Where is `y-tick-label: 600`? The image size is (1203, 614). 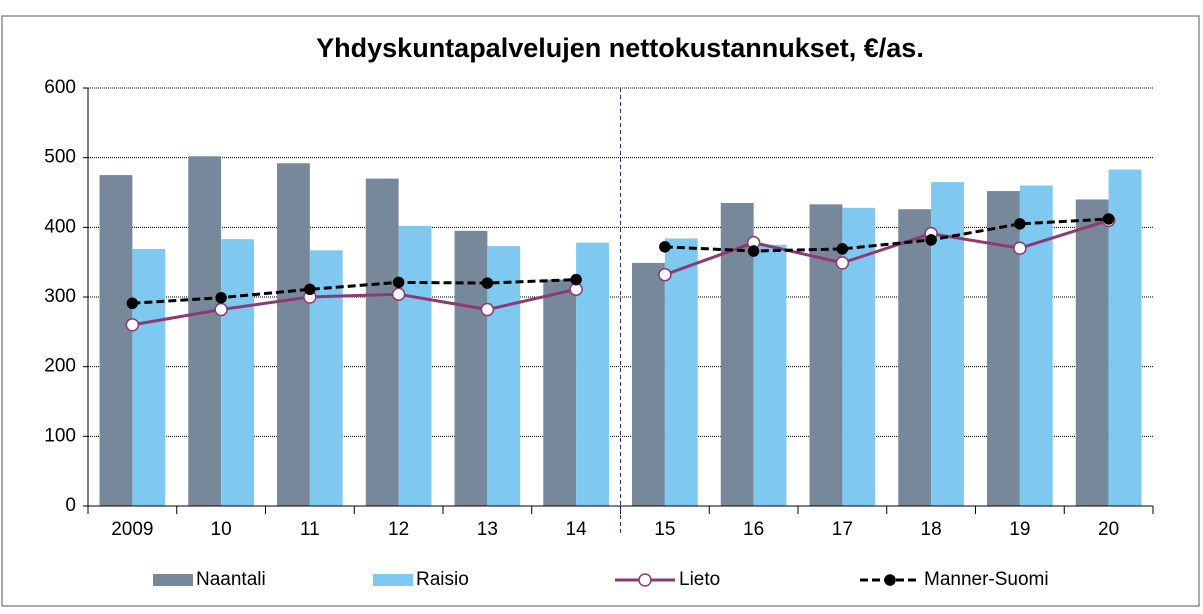
y-tick-label: 600 is located at coordinates (60, 87).